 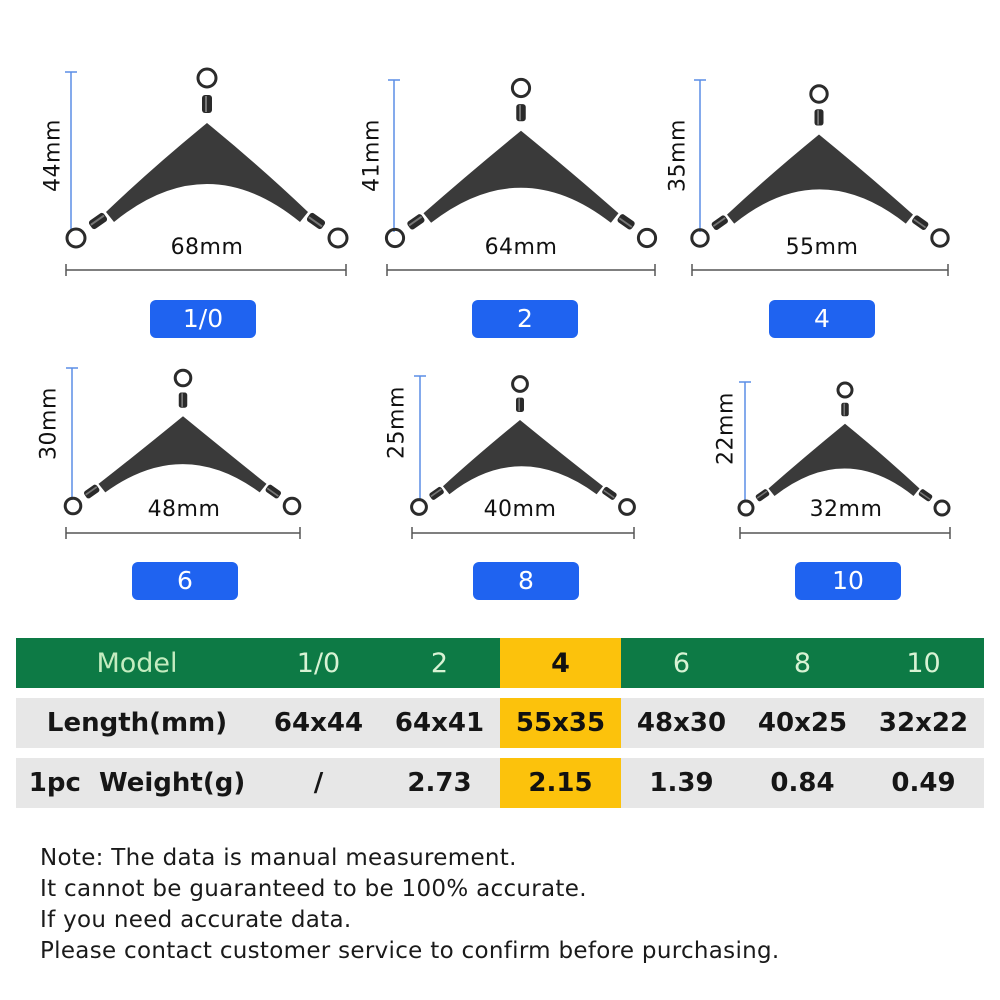 What do you see at coordinates (802, 723) in the screenshot?
I see `table-cell: 40x25` at bounding box center [802, 723].